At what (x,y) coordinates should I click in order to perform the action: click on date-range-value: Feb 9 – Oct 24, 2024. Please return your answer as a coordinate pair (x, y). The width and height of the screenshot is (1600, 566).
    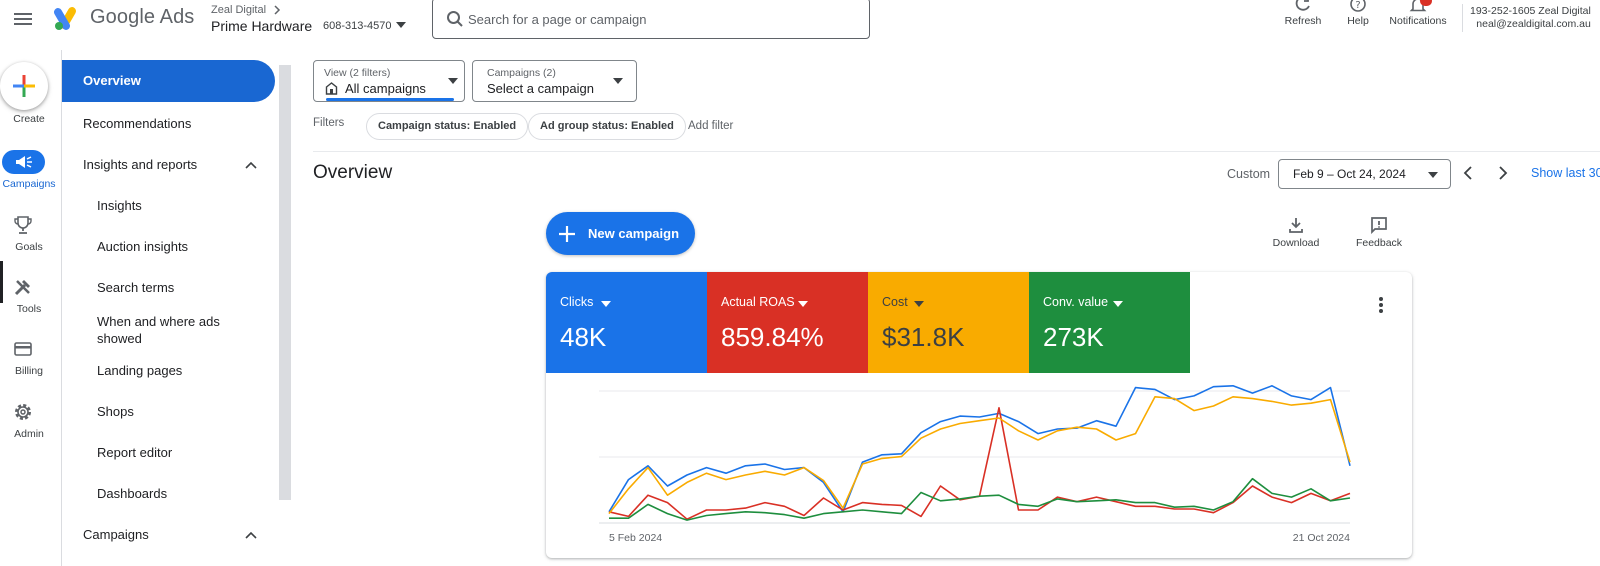
    Looking at the image, I should click on (1349, 174).